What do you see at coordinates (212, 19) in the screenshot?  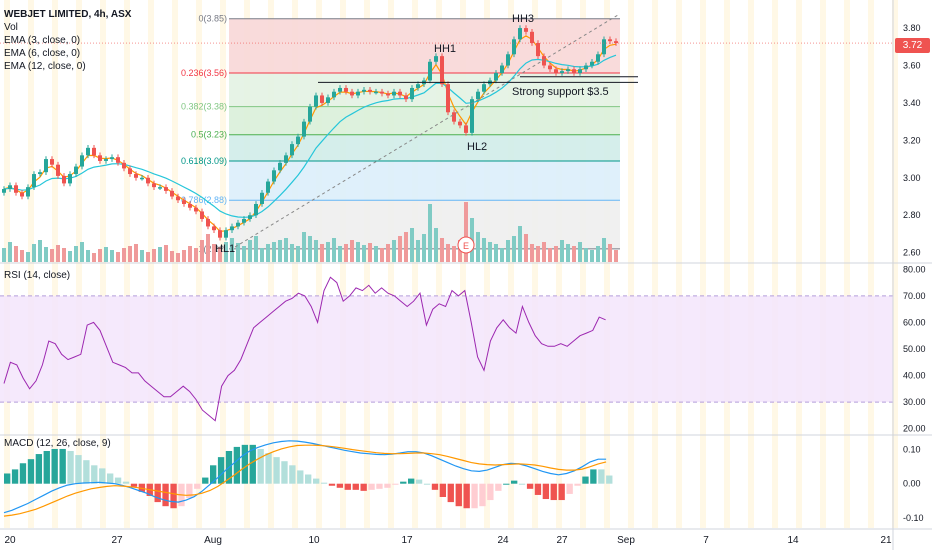 I see `fib-level-label: 0(3.85)` at bounding box center [212, 19].